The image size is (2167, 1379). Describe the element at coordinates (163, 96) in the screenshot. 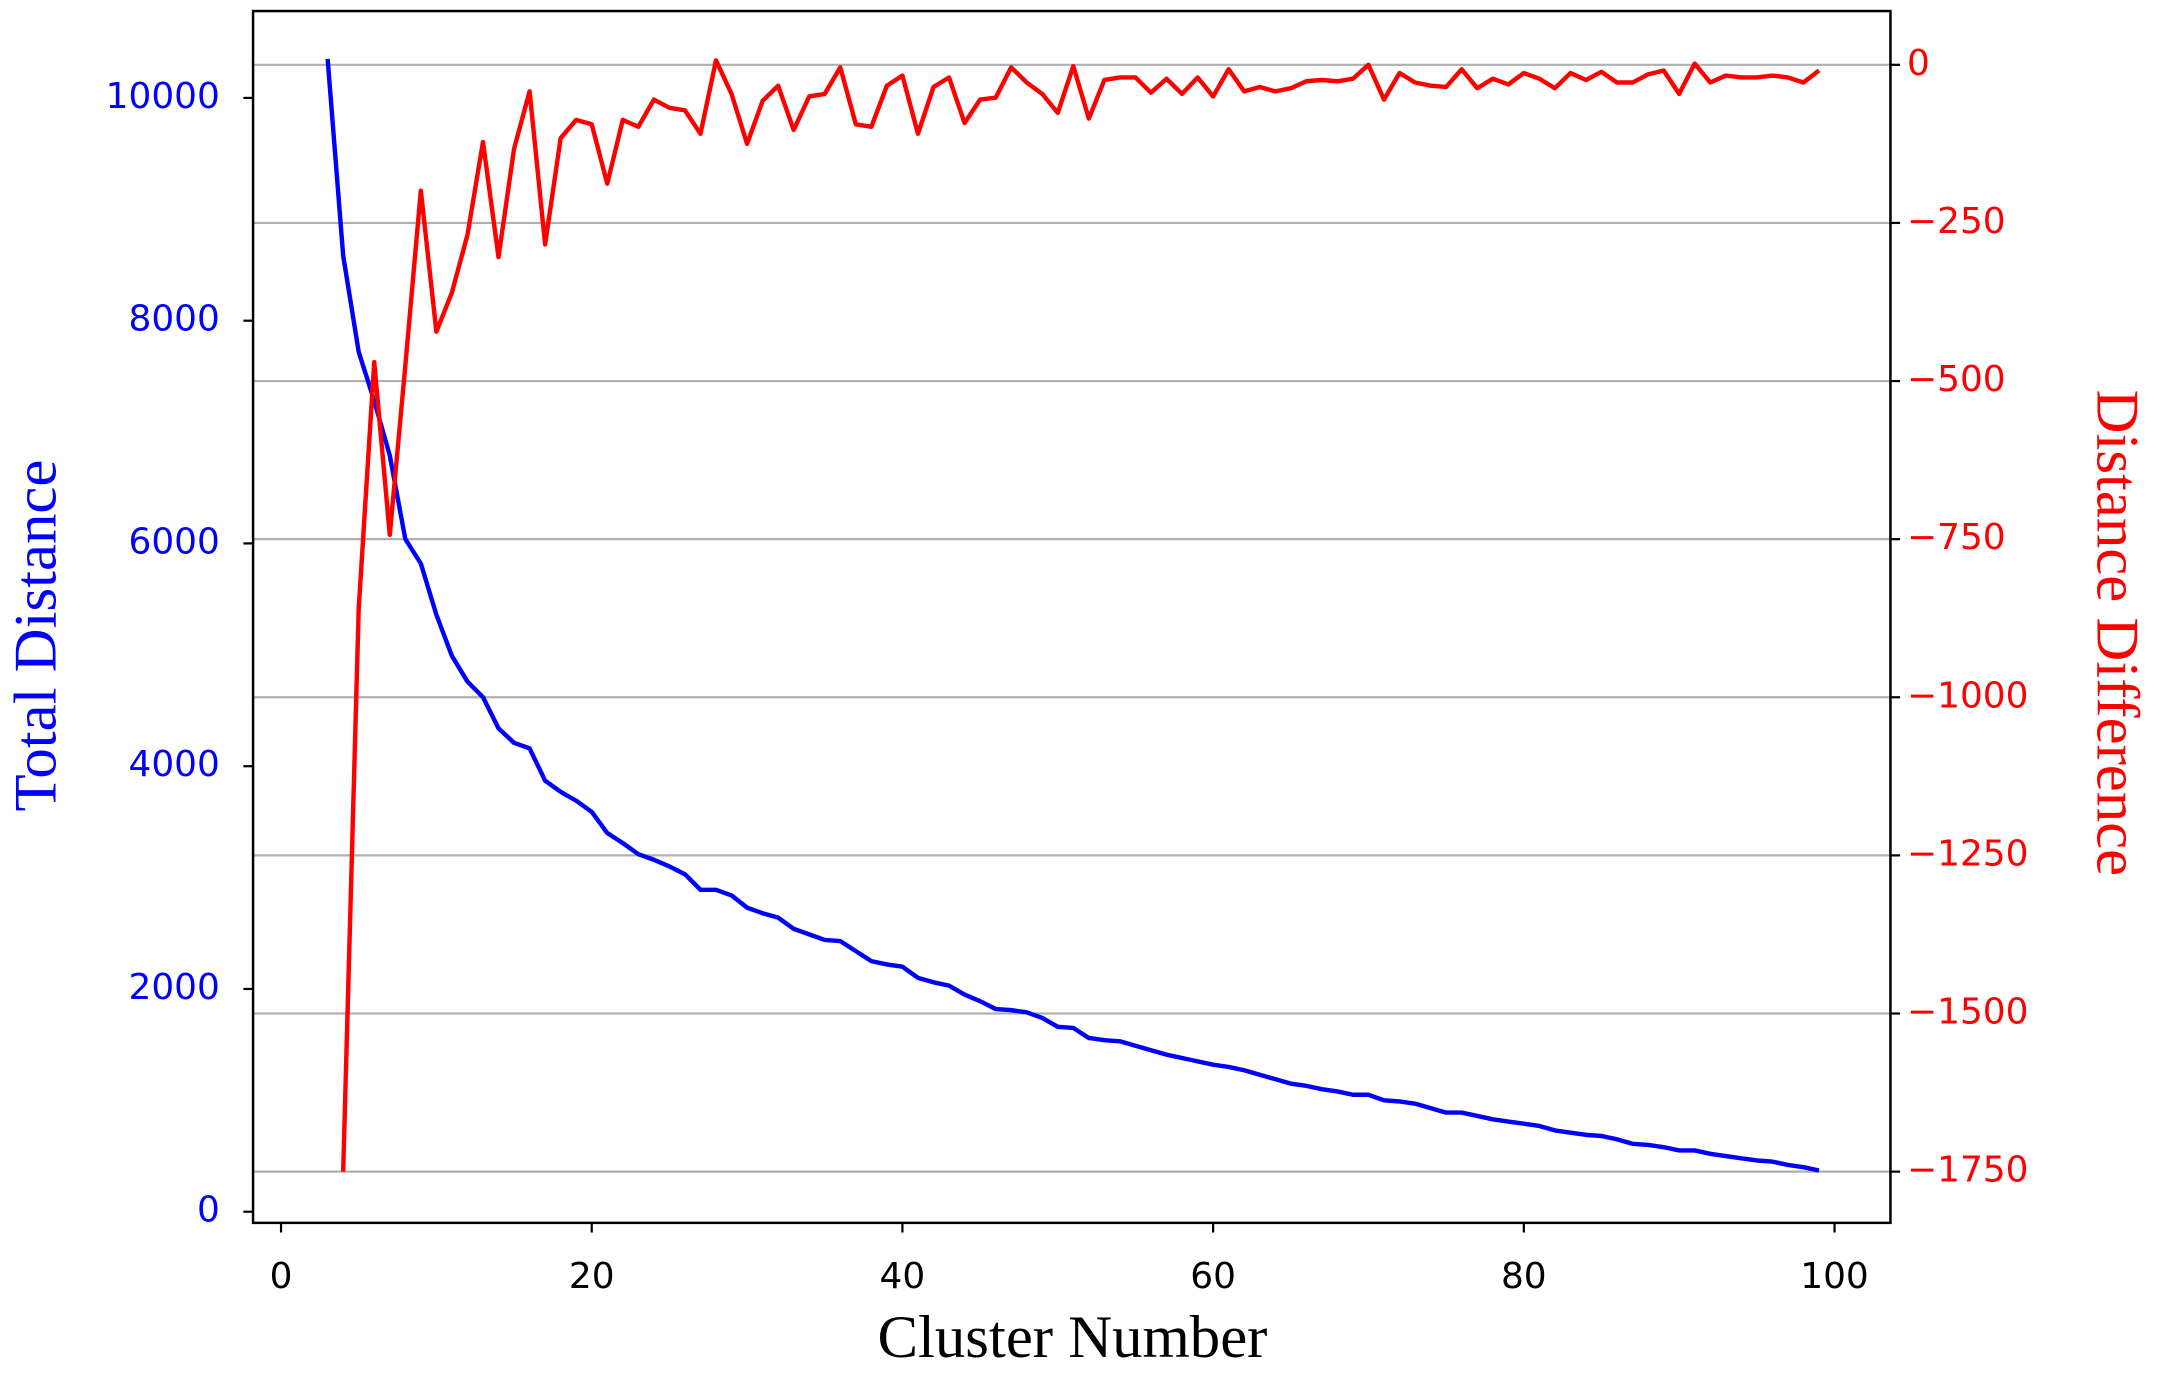

I see `y-tick-label: 10000` at that location.